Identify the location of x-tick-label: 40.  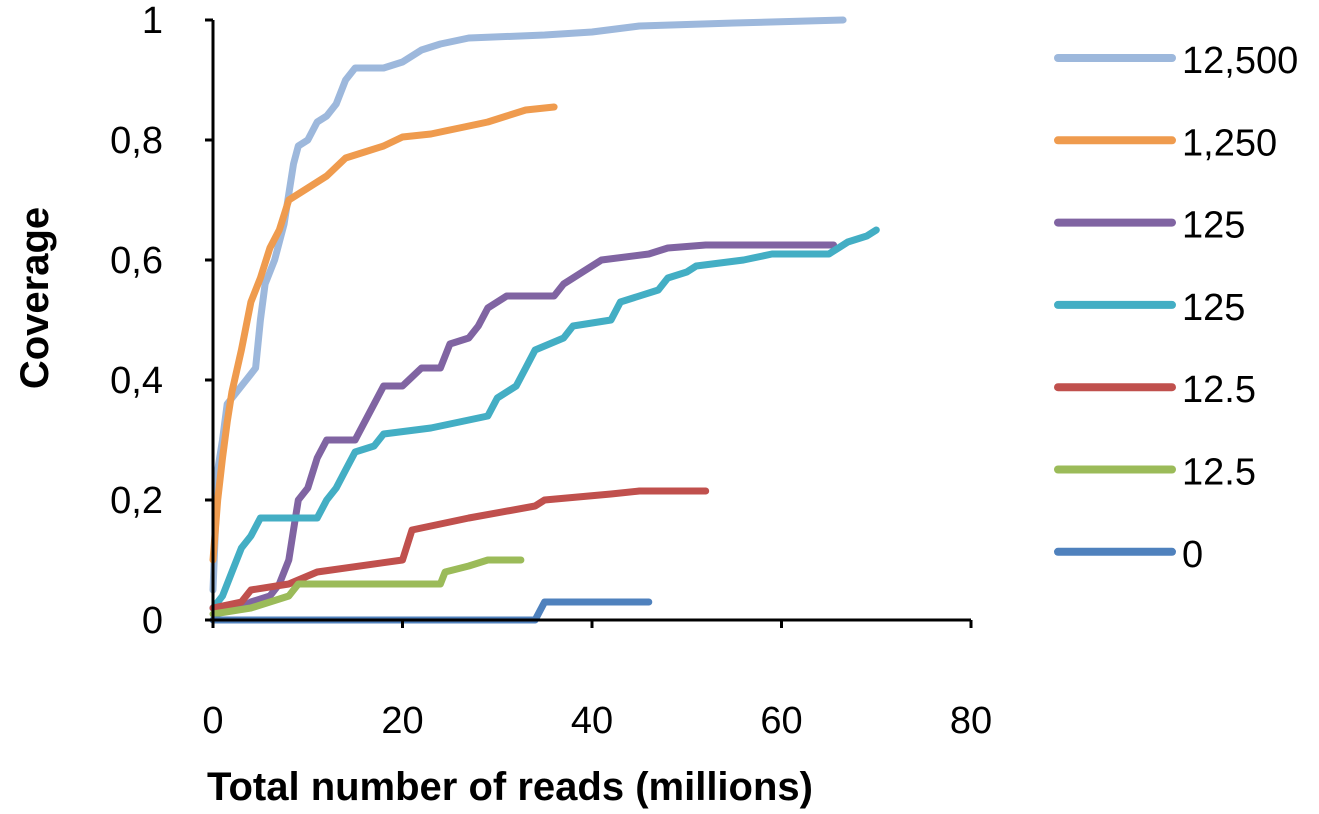
(592, 721).